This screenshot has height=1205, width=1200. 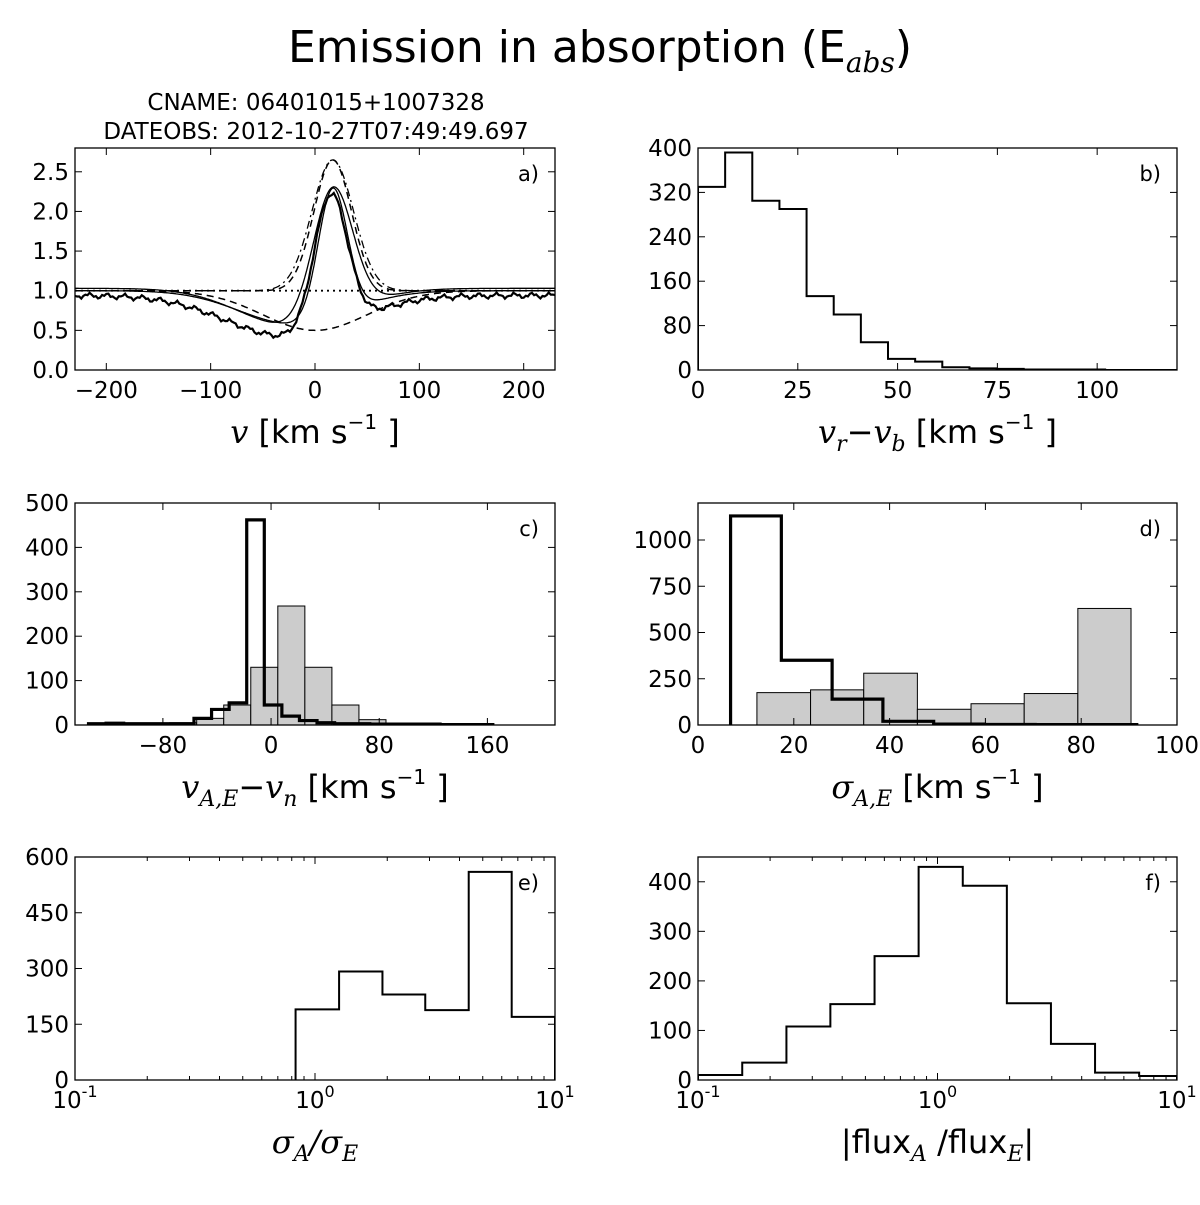 I want to click on dateobs-label: DATEOBS: 2012-10-27T07:49:49.697, so click(x=315, y=132).